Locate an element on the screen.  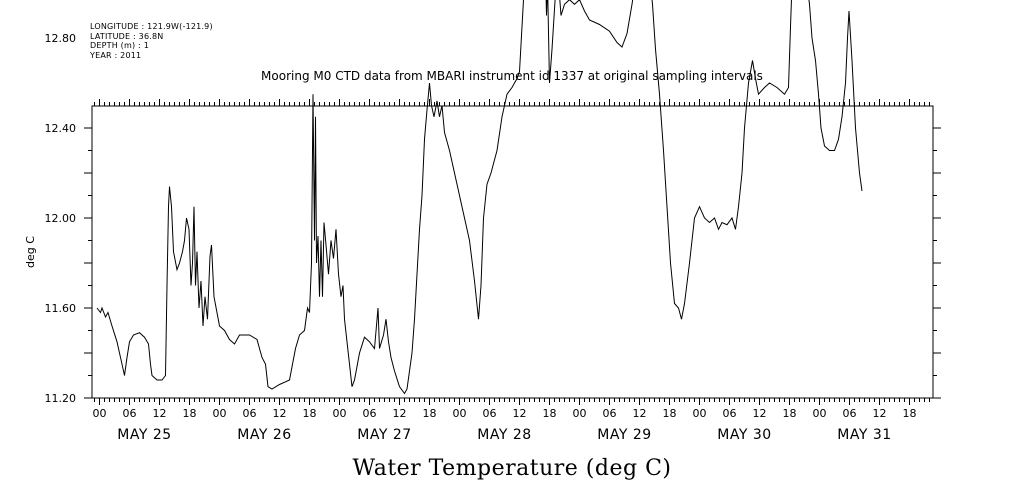
y-tick-label: 12.40 is located at coordinates (61, 128).